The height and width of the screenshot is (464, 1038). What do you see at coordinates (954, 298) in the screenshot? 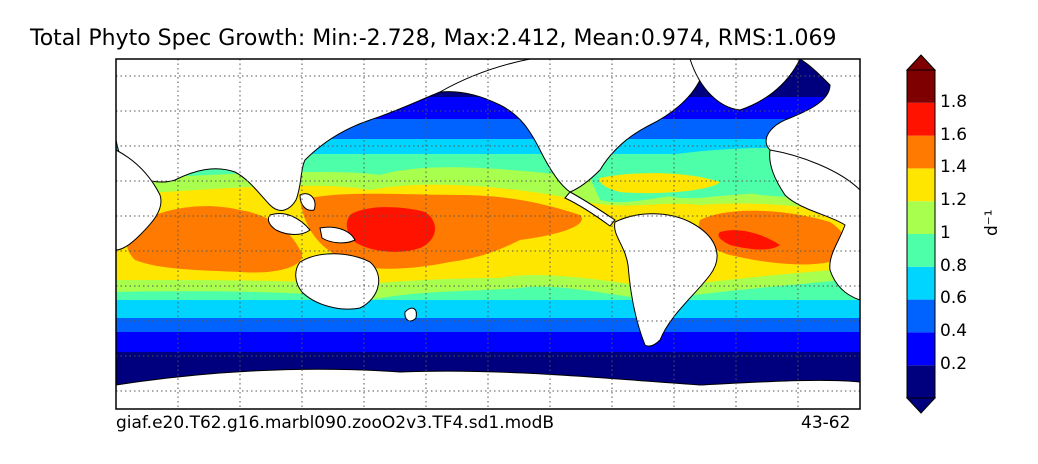
I see `colorbar-tick-label: 0.6` at bounding box center [954, 298].